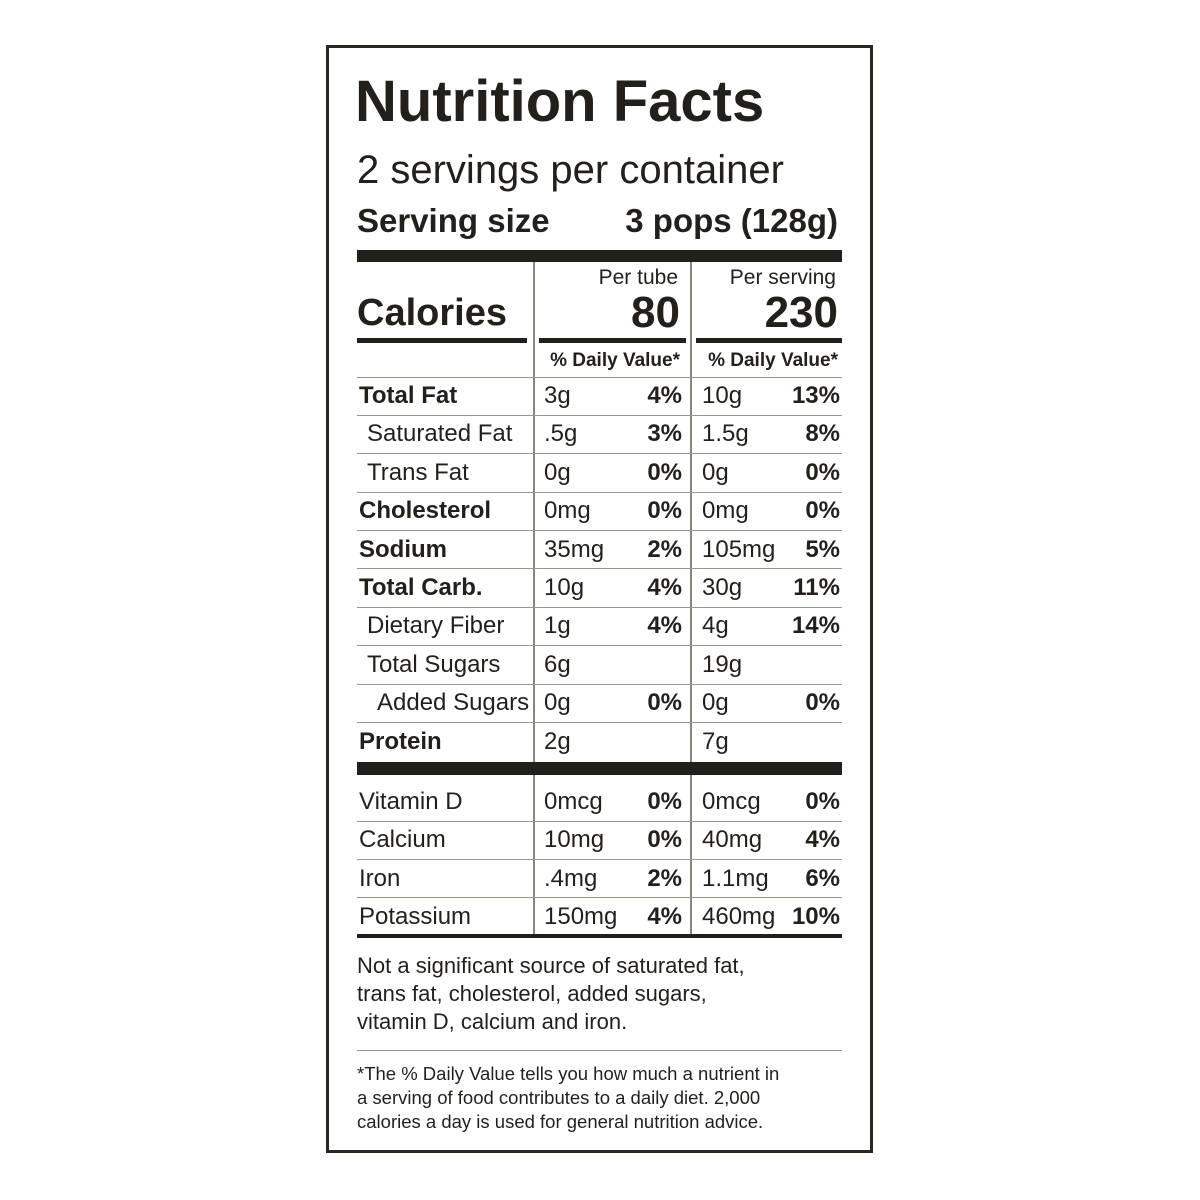 This screenshot has height=1200, width=1200. I want to click on daily-value: 8%, so click(822, 434).